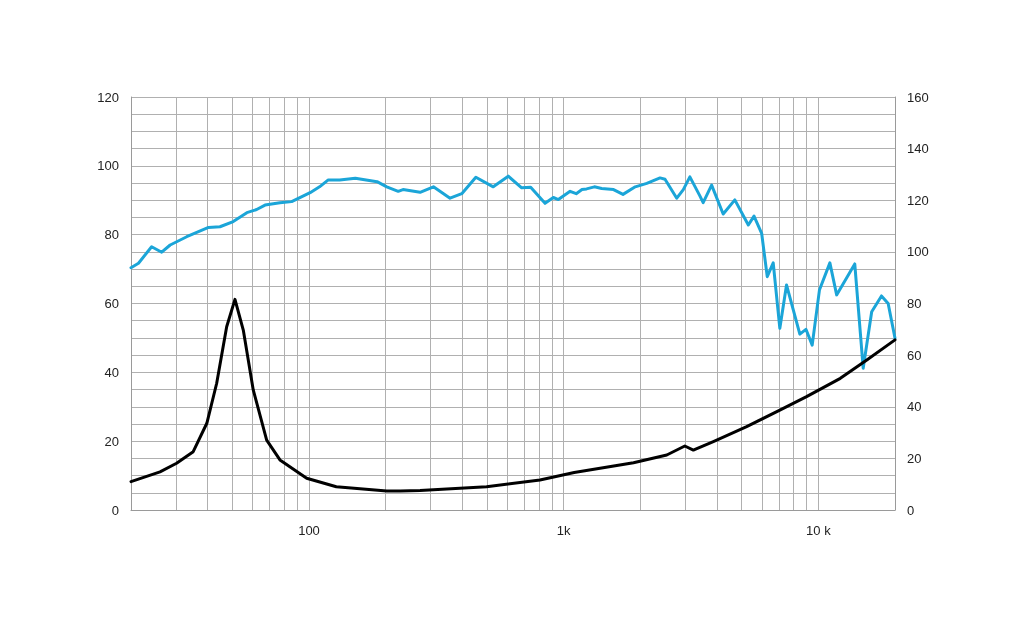 The height and width of the screenshot is (622, 1022). I want to click on y2-tick-label: 140, so click(918, 149).